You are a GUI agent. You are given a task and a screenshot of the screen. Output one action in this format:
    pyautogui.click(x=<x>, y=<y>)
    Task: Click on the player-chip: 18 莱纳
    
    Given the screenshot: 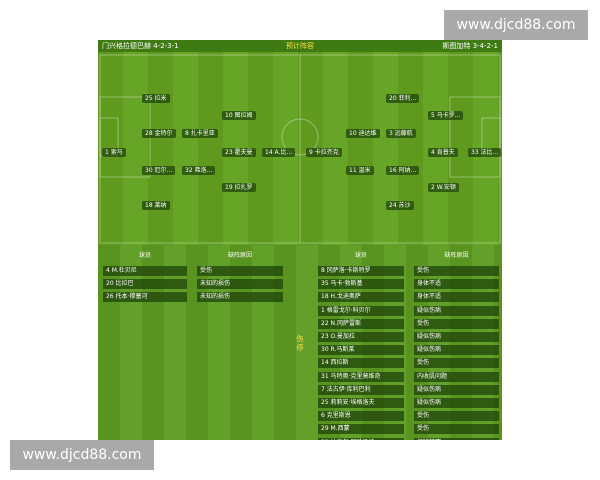 What is the action you would take?
    pyautogui.click(x=156, y=205)
    